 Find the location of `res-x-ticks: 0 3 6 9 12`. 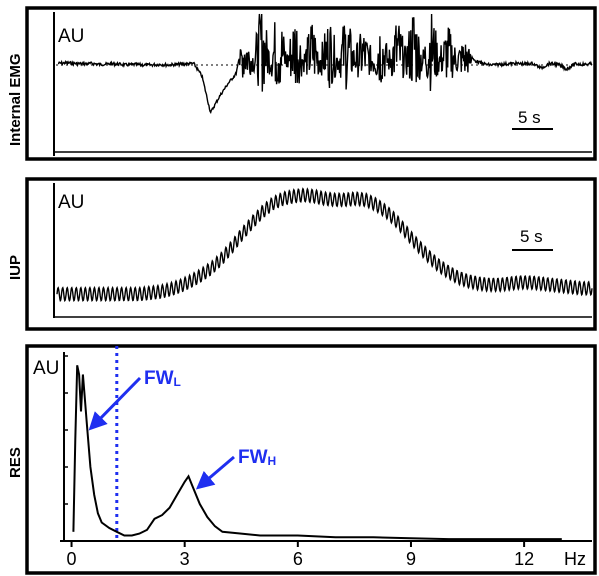

res-x-ticks: 0 3 6 9 12 is located at coordinates (300, 555).